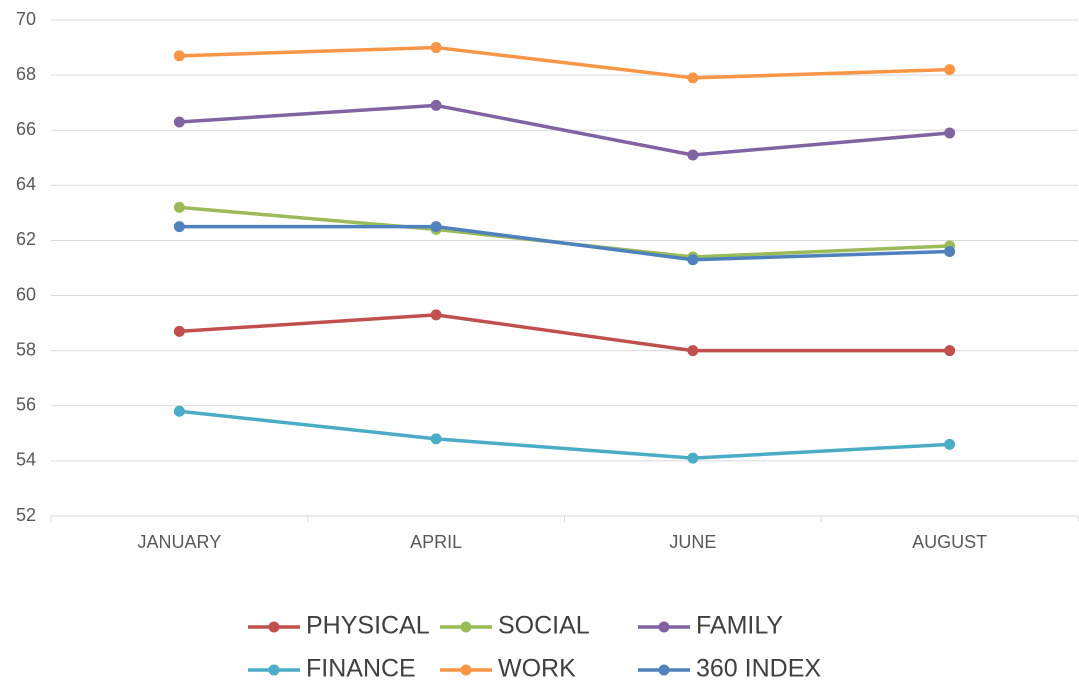 This screenshot has height=684, width=1079. I want to click on y-tick-label: 64, so click(26, 184).